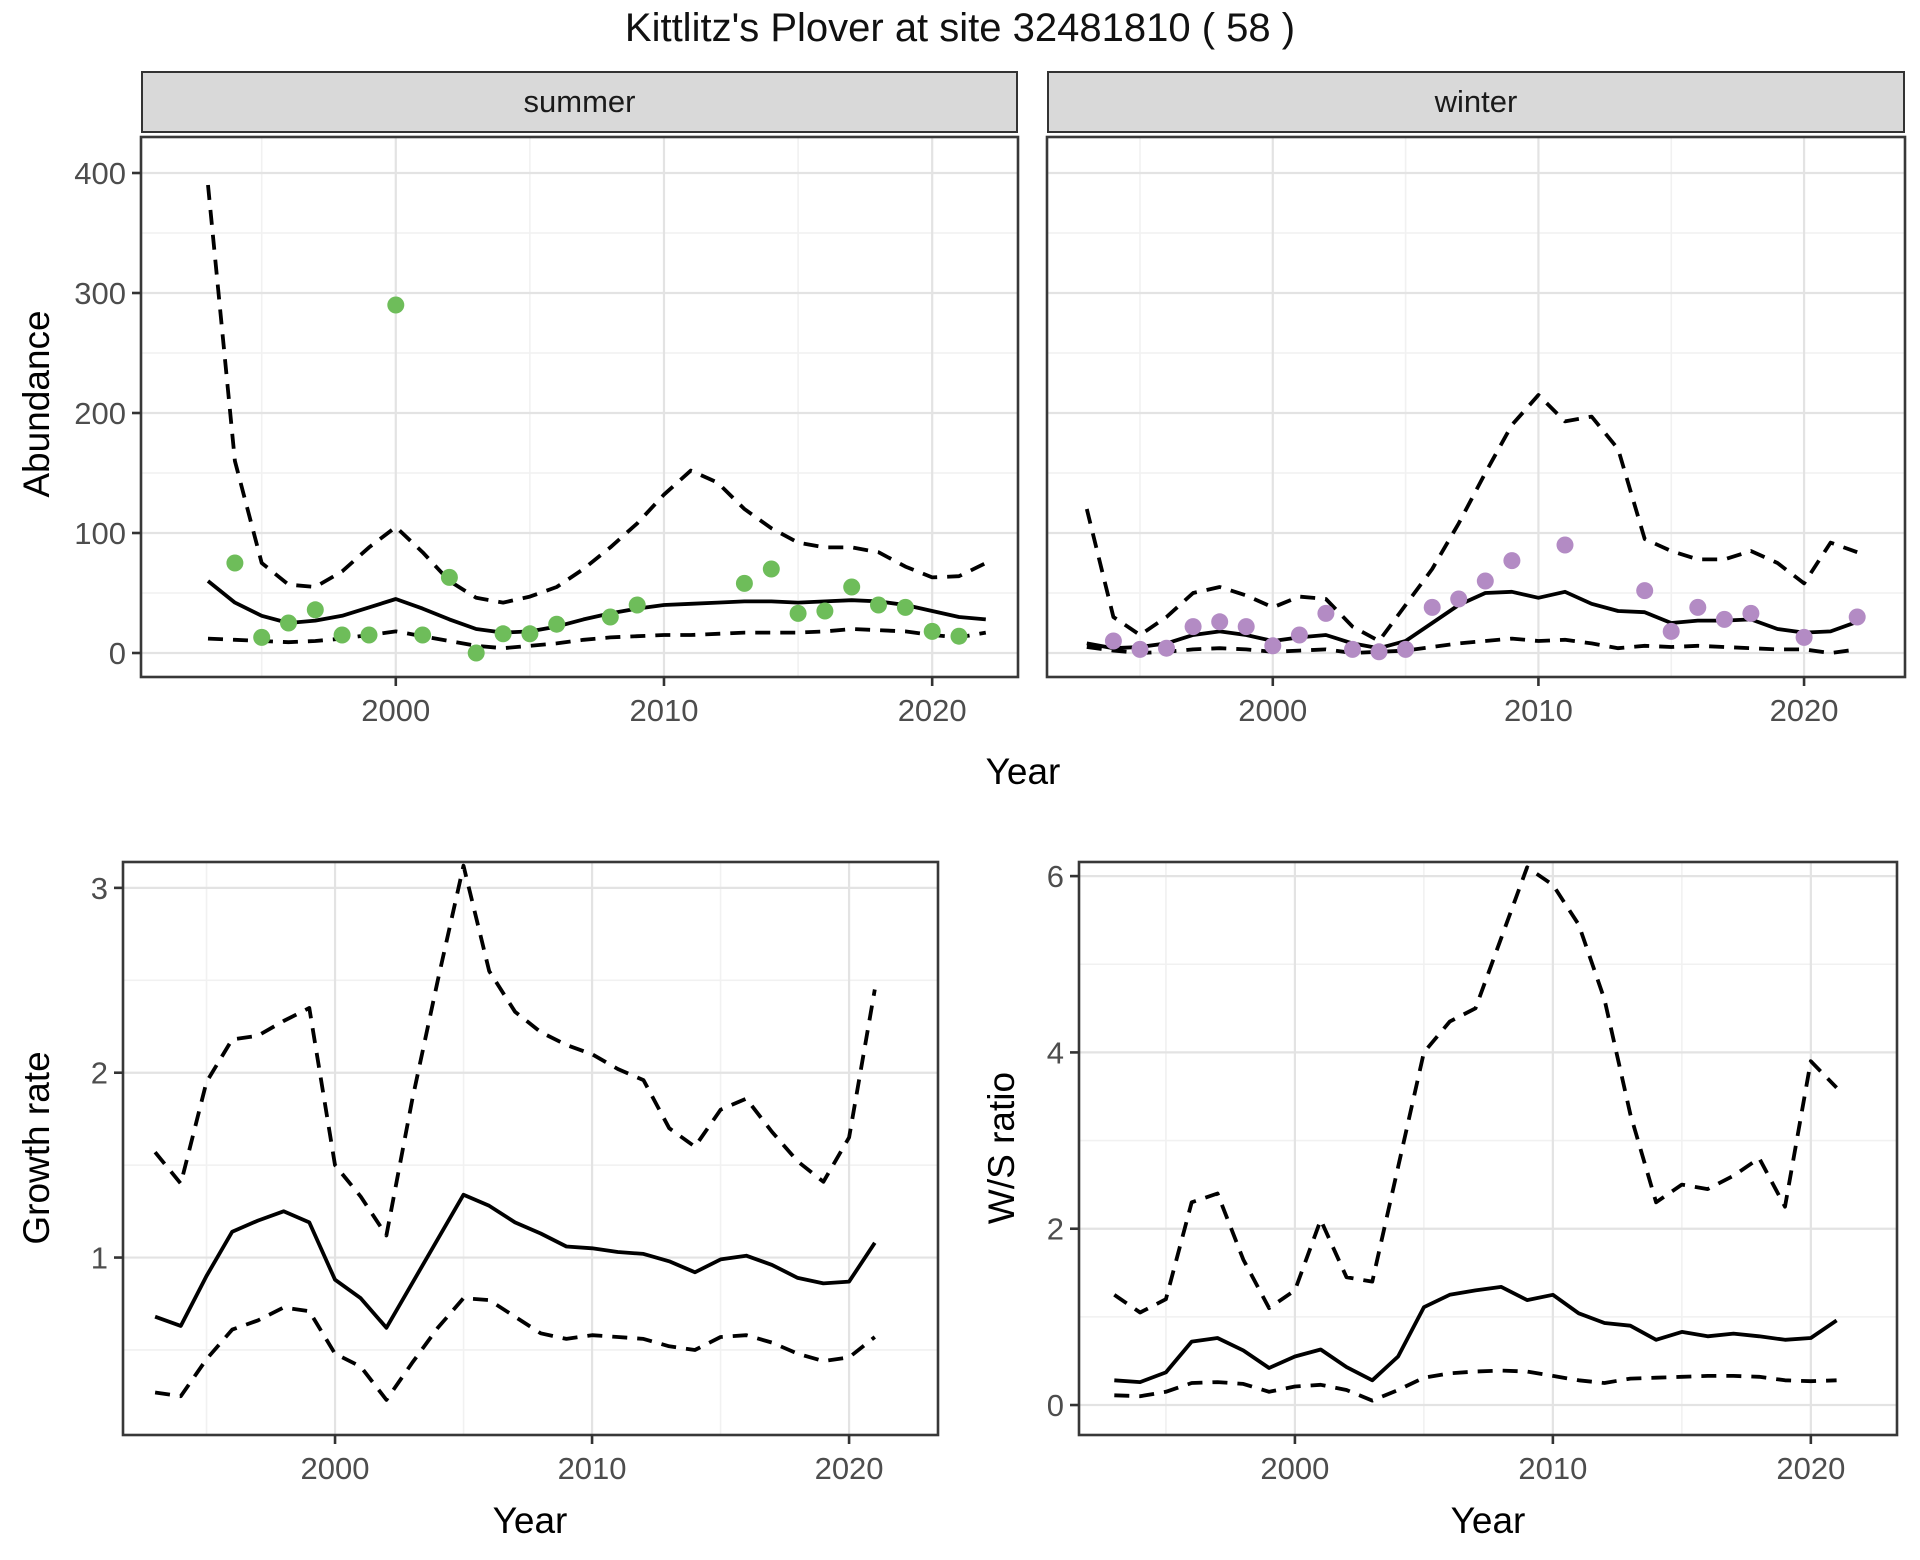 The height and width of the screenshot is (1560, 1920). Describe the element at coordinates (1472, 645) in the screenshot. I see `abundance-winter-lower-ci-line` at that location.